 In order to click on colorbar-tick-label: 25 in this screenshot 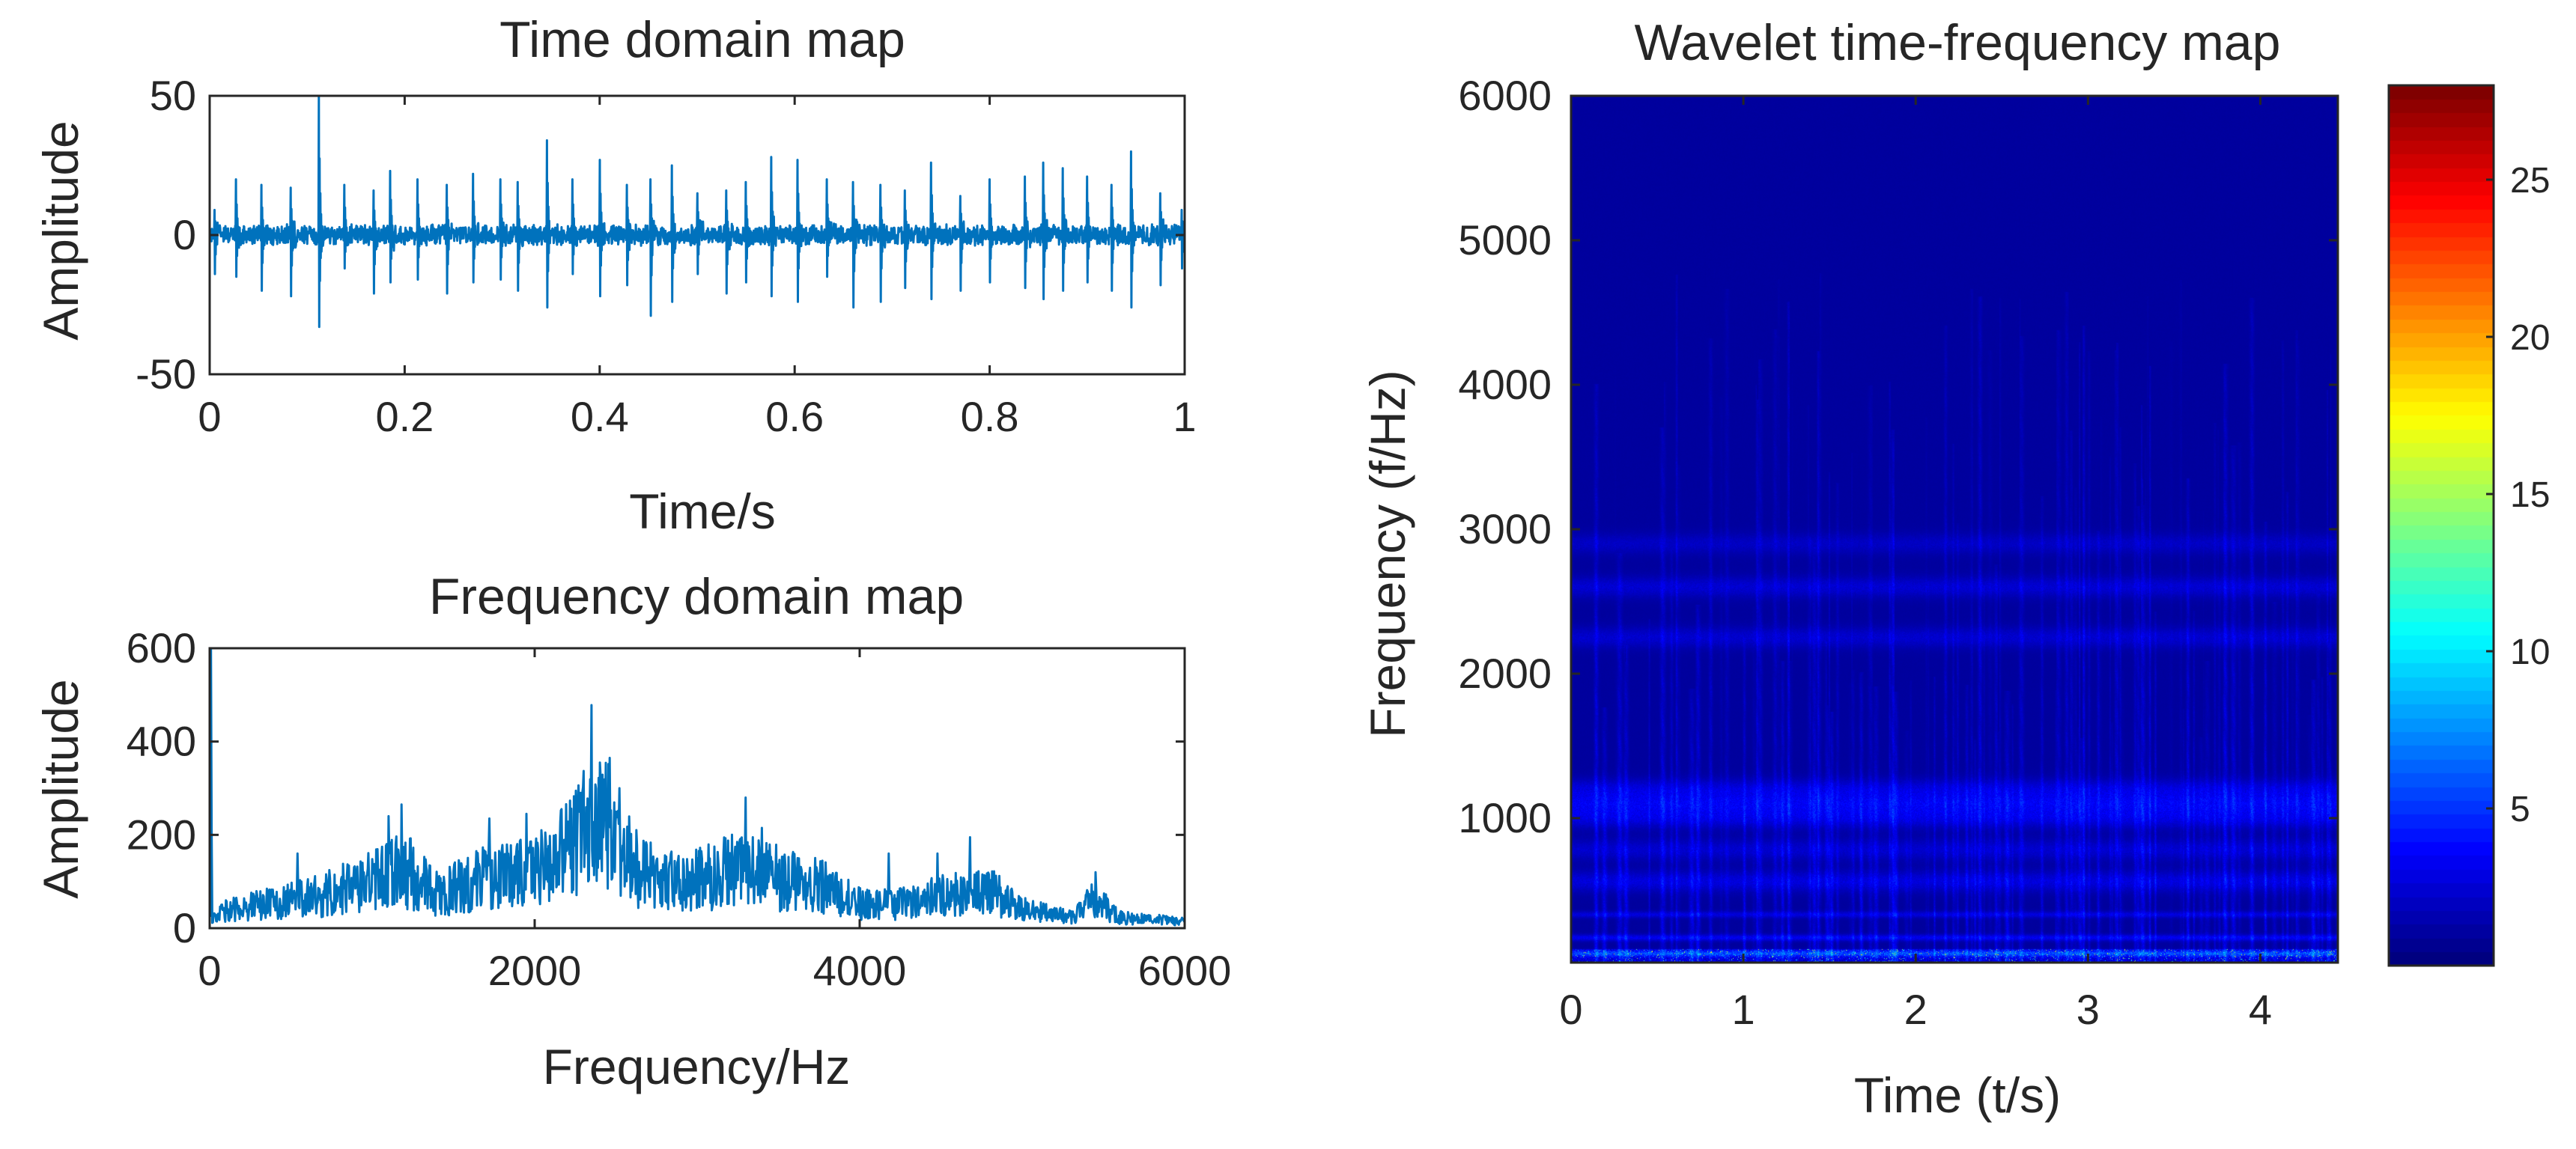, I will do `click(2530, 181)`.